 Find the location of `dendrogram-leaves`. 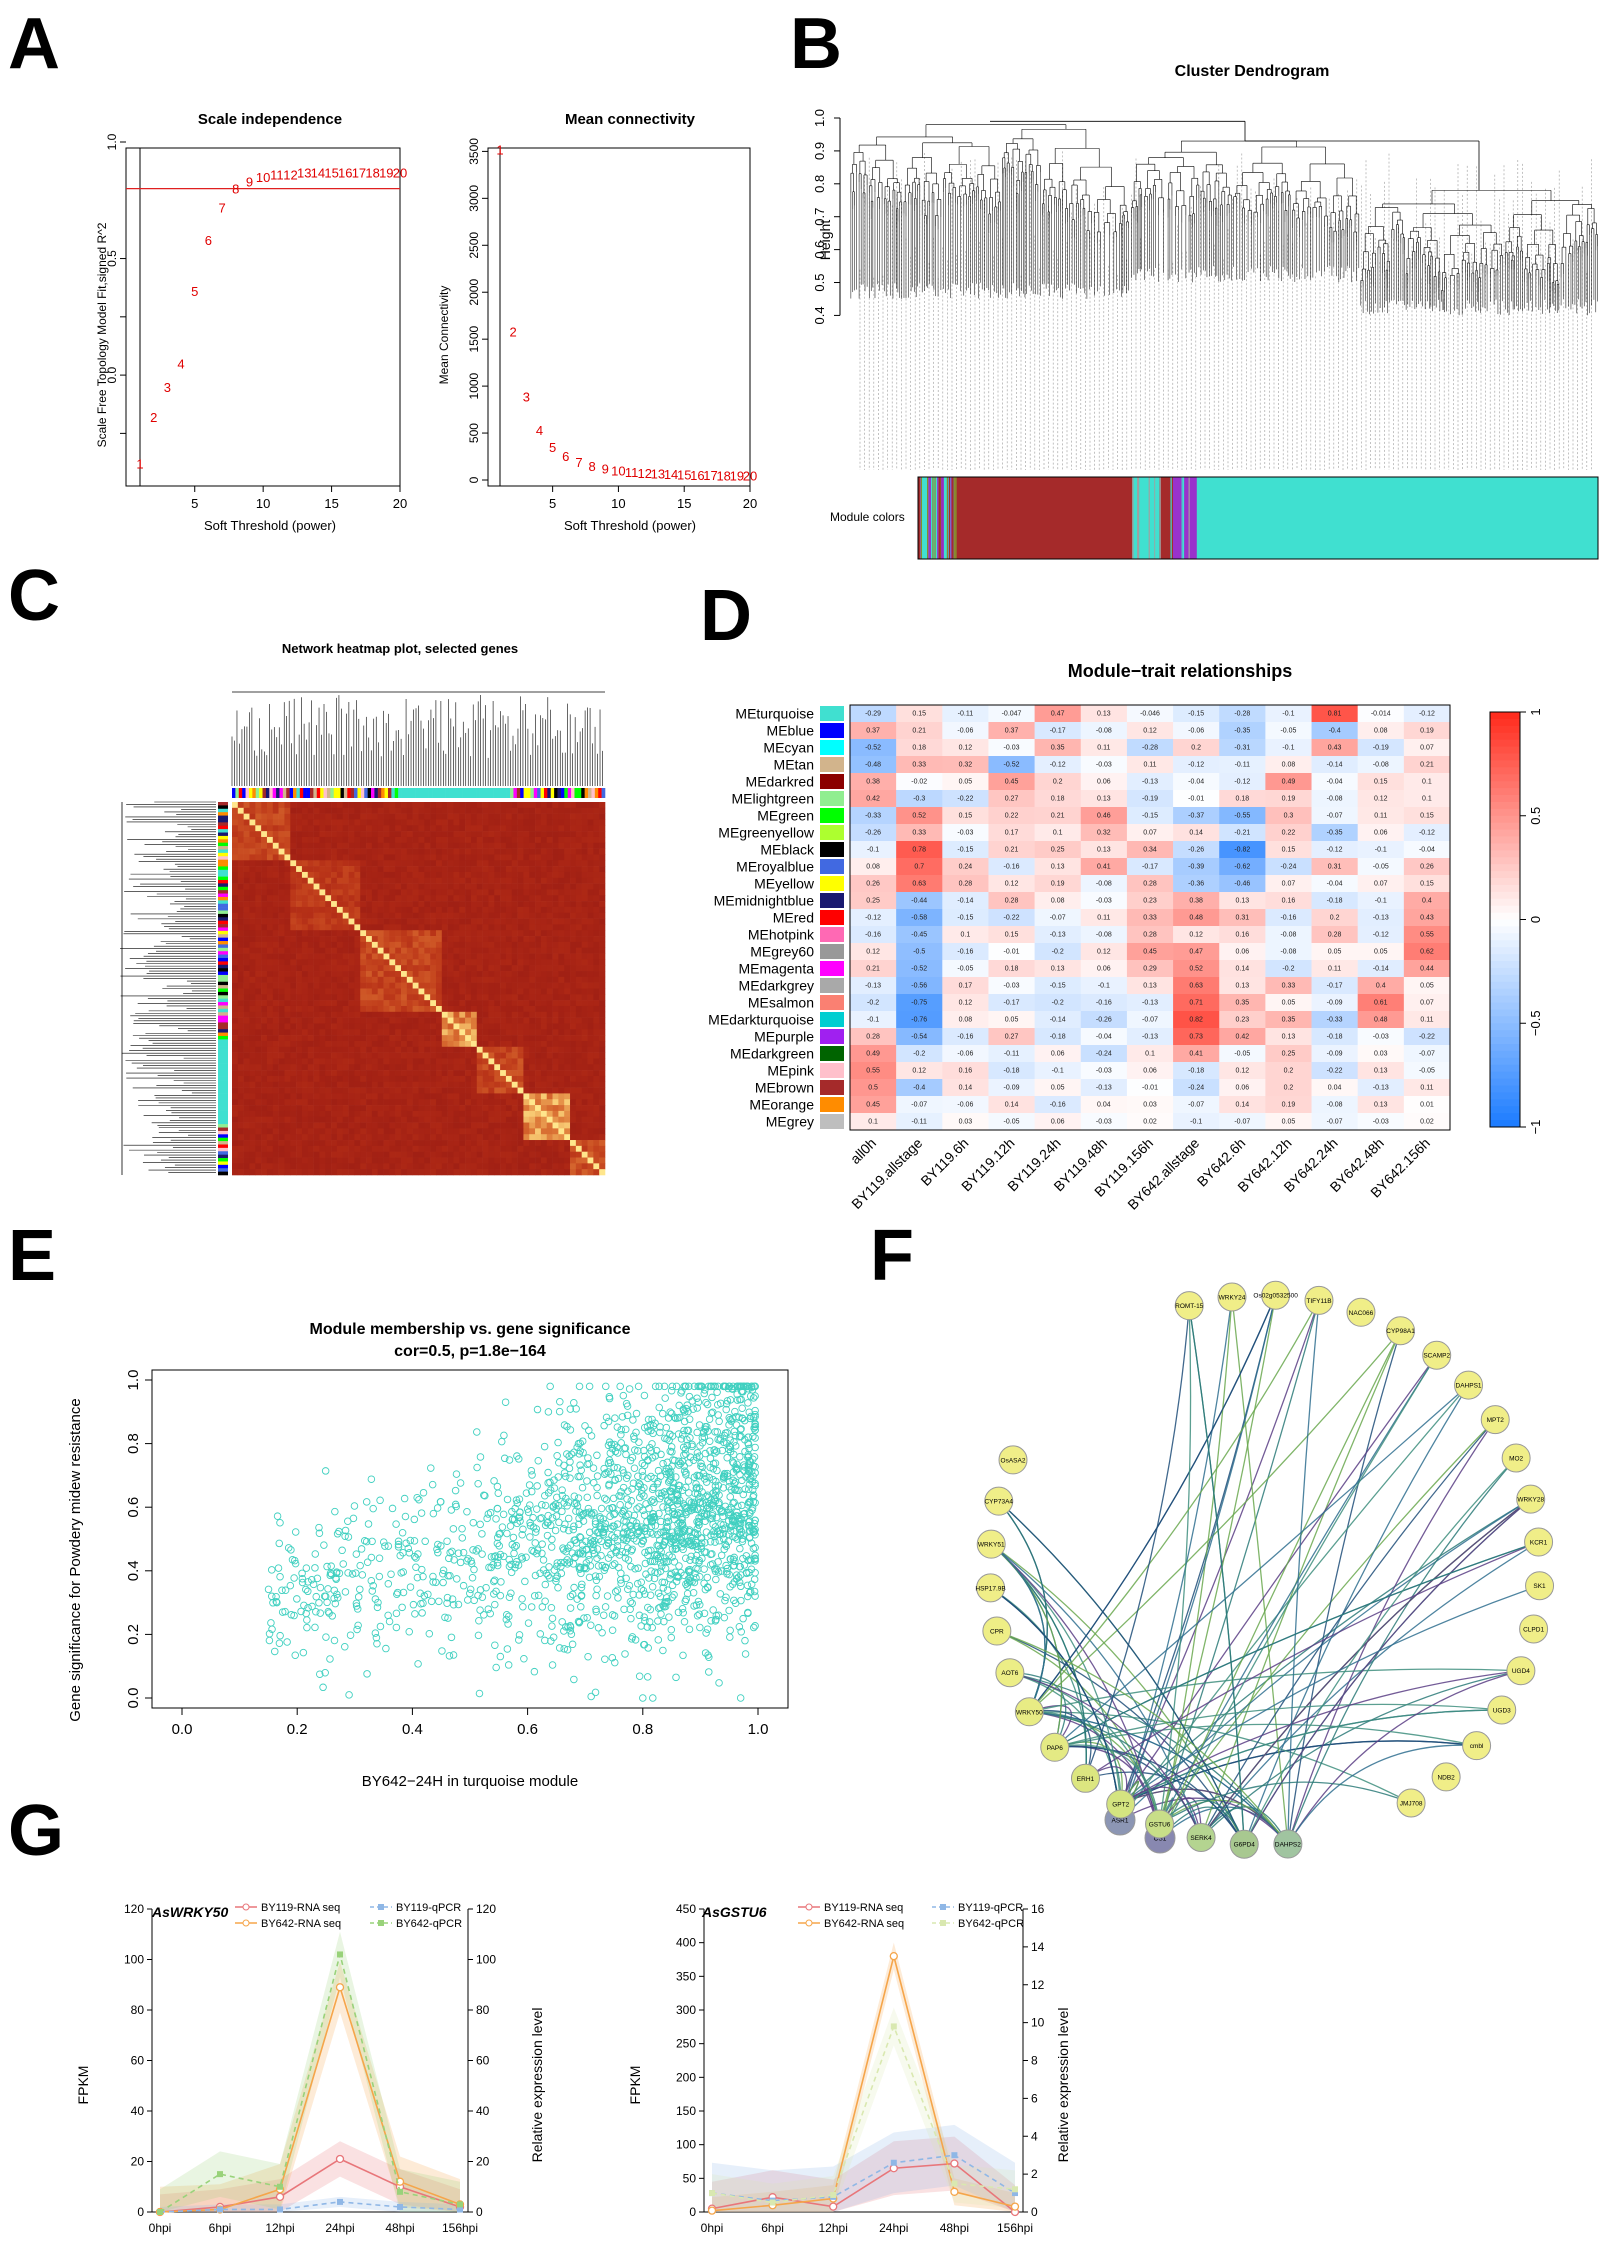

dendrogram-leaves is located at coordinates (1225, 310).